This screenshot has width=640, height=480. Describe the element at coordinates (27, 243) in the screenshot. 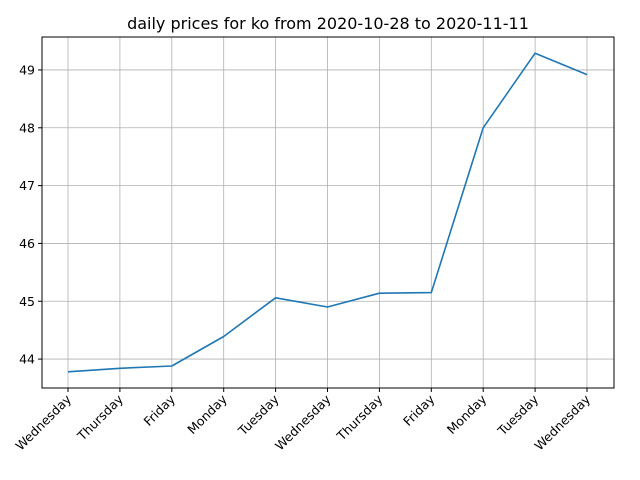

I see `y-tick-label: 46` at that location.